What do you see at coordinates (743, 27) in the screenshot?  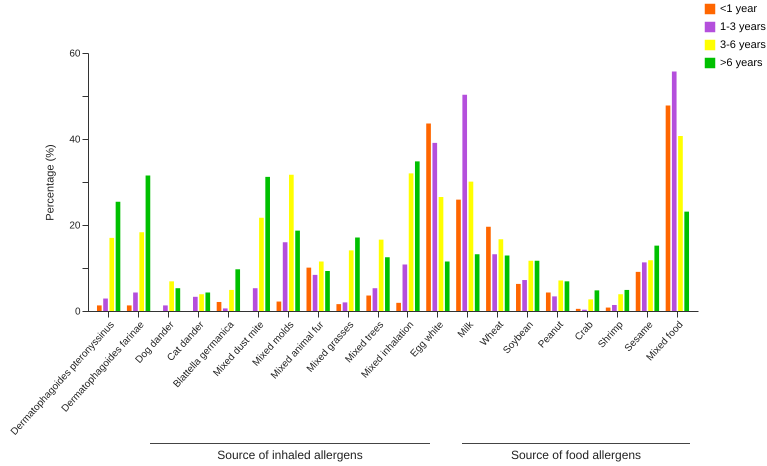 I see `legend-label: 1-3 years` at bounding box center [743, 27].